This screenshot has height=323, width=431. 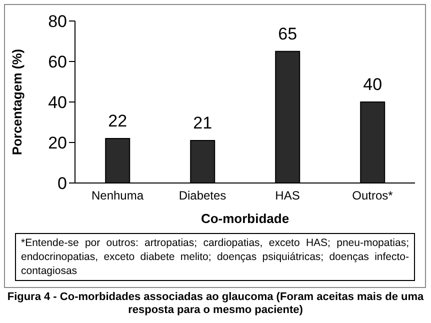 I want to click on x-tick-label: Nenhuma, so click(x=117, y=195).